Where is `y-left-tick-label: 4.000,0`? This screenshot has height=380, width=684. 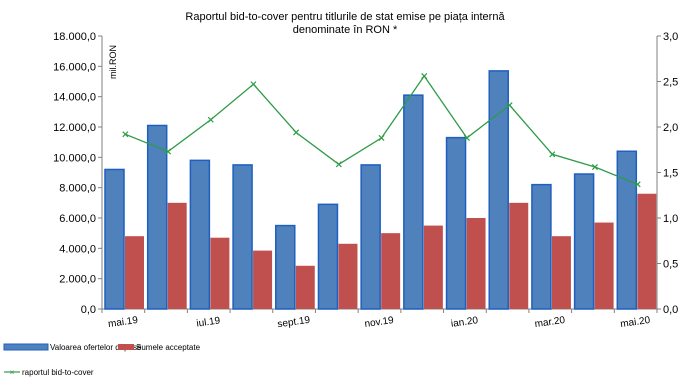
y-left-tick-label: 4.000,0 is located at coordinates (77, 249).